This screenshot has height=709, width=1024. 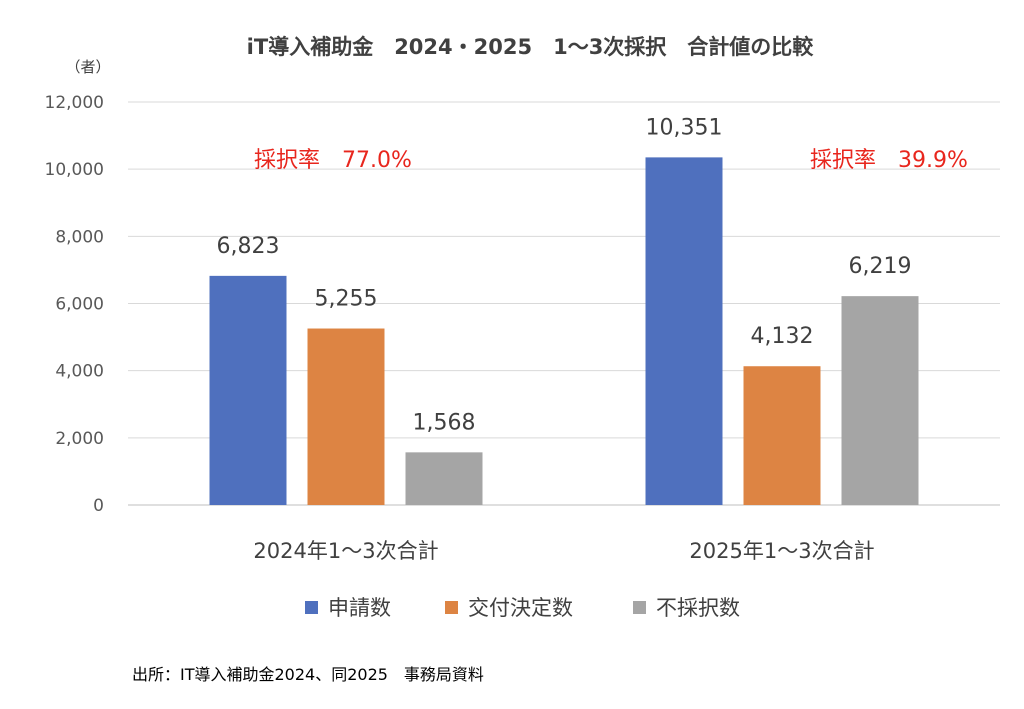 I want to click on chart-title: iT導入補助金 2024・2025 1～3次採択 合計値の比較, so click(x=531, y=47).